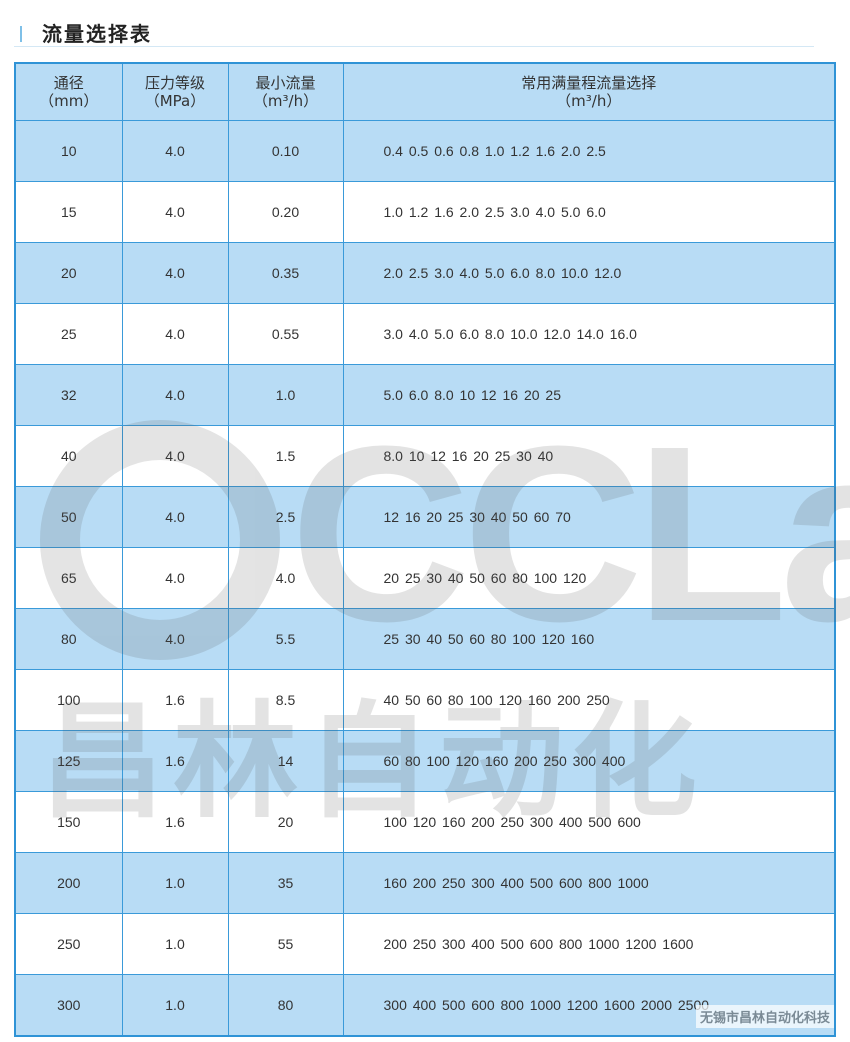  What do you see at coordinates (68, 212) in the screenshot?
I see `cell-dn: 15` at bounding box center [68, 212].